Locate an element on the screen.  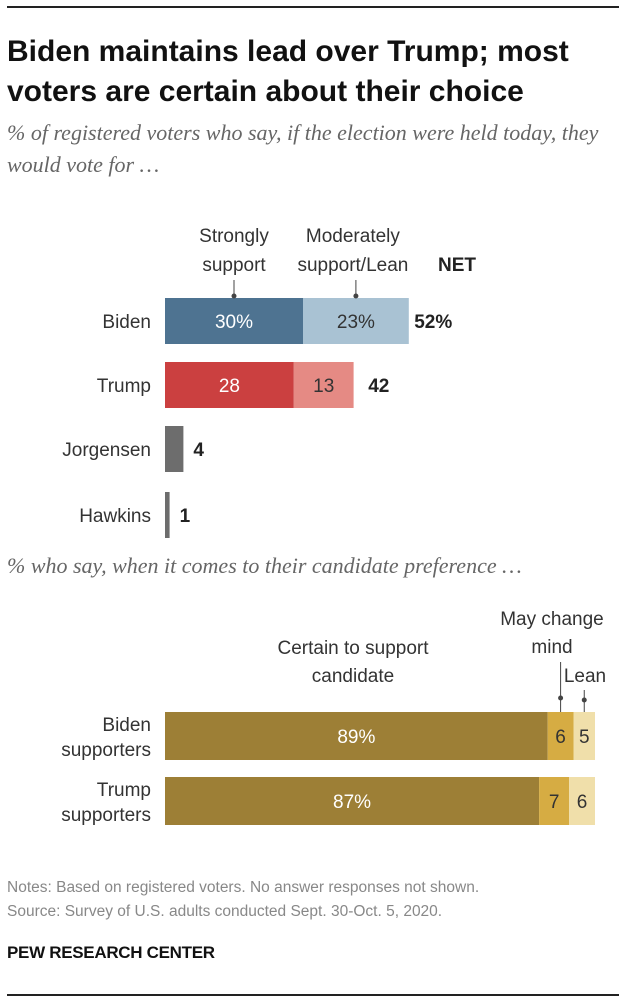
segment-label: 13 is located at coordinates (323, 386).